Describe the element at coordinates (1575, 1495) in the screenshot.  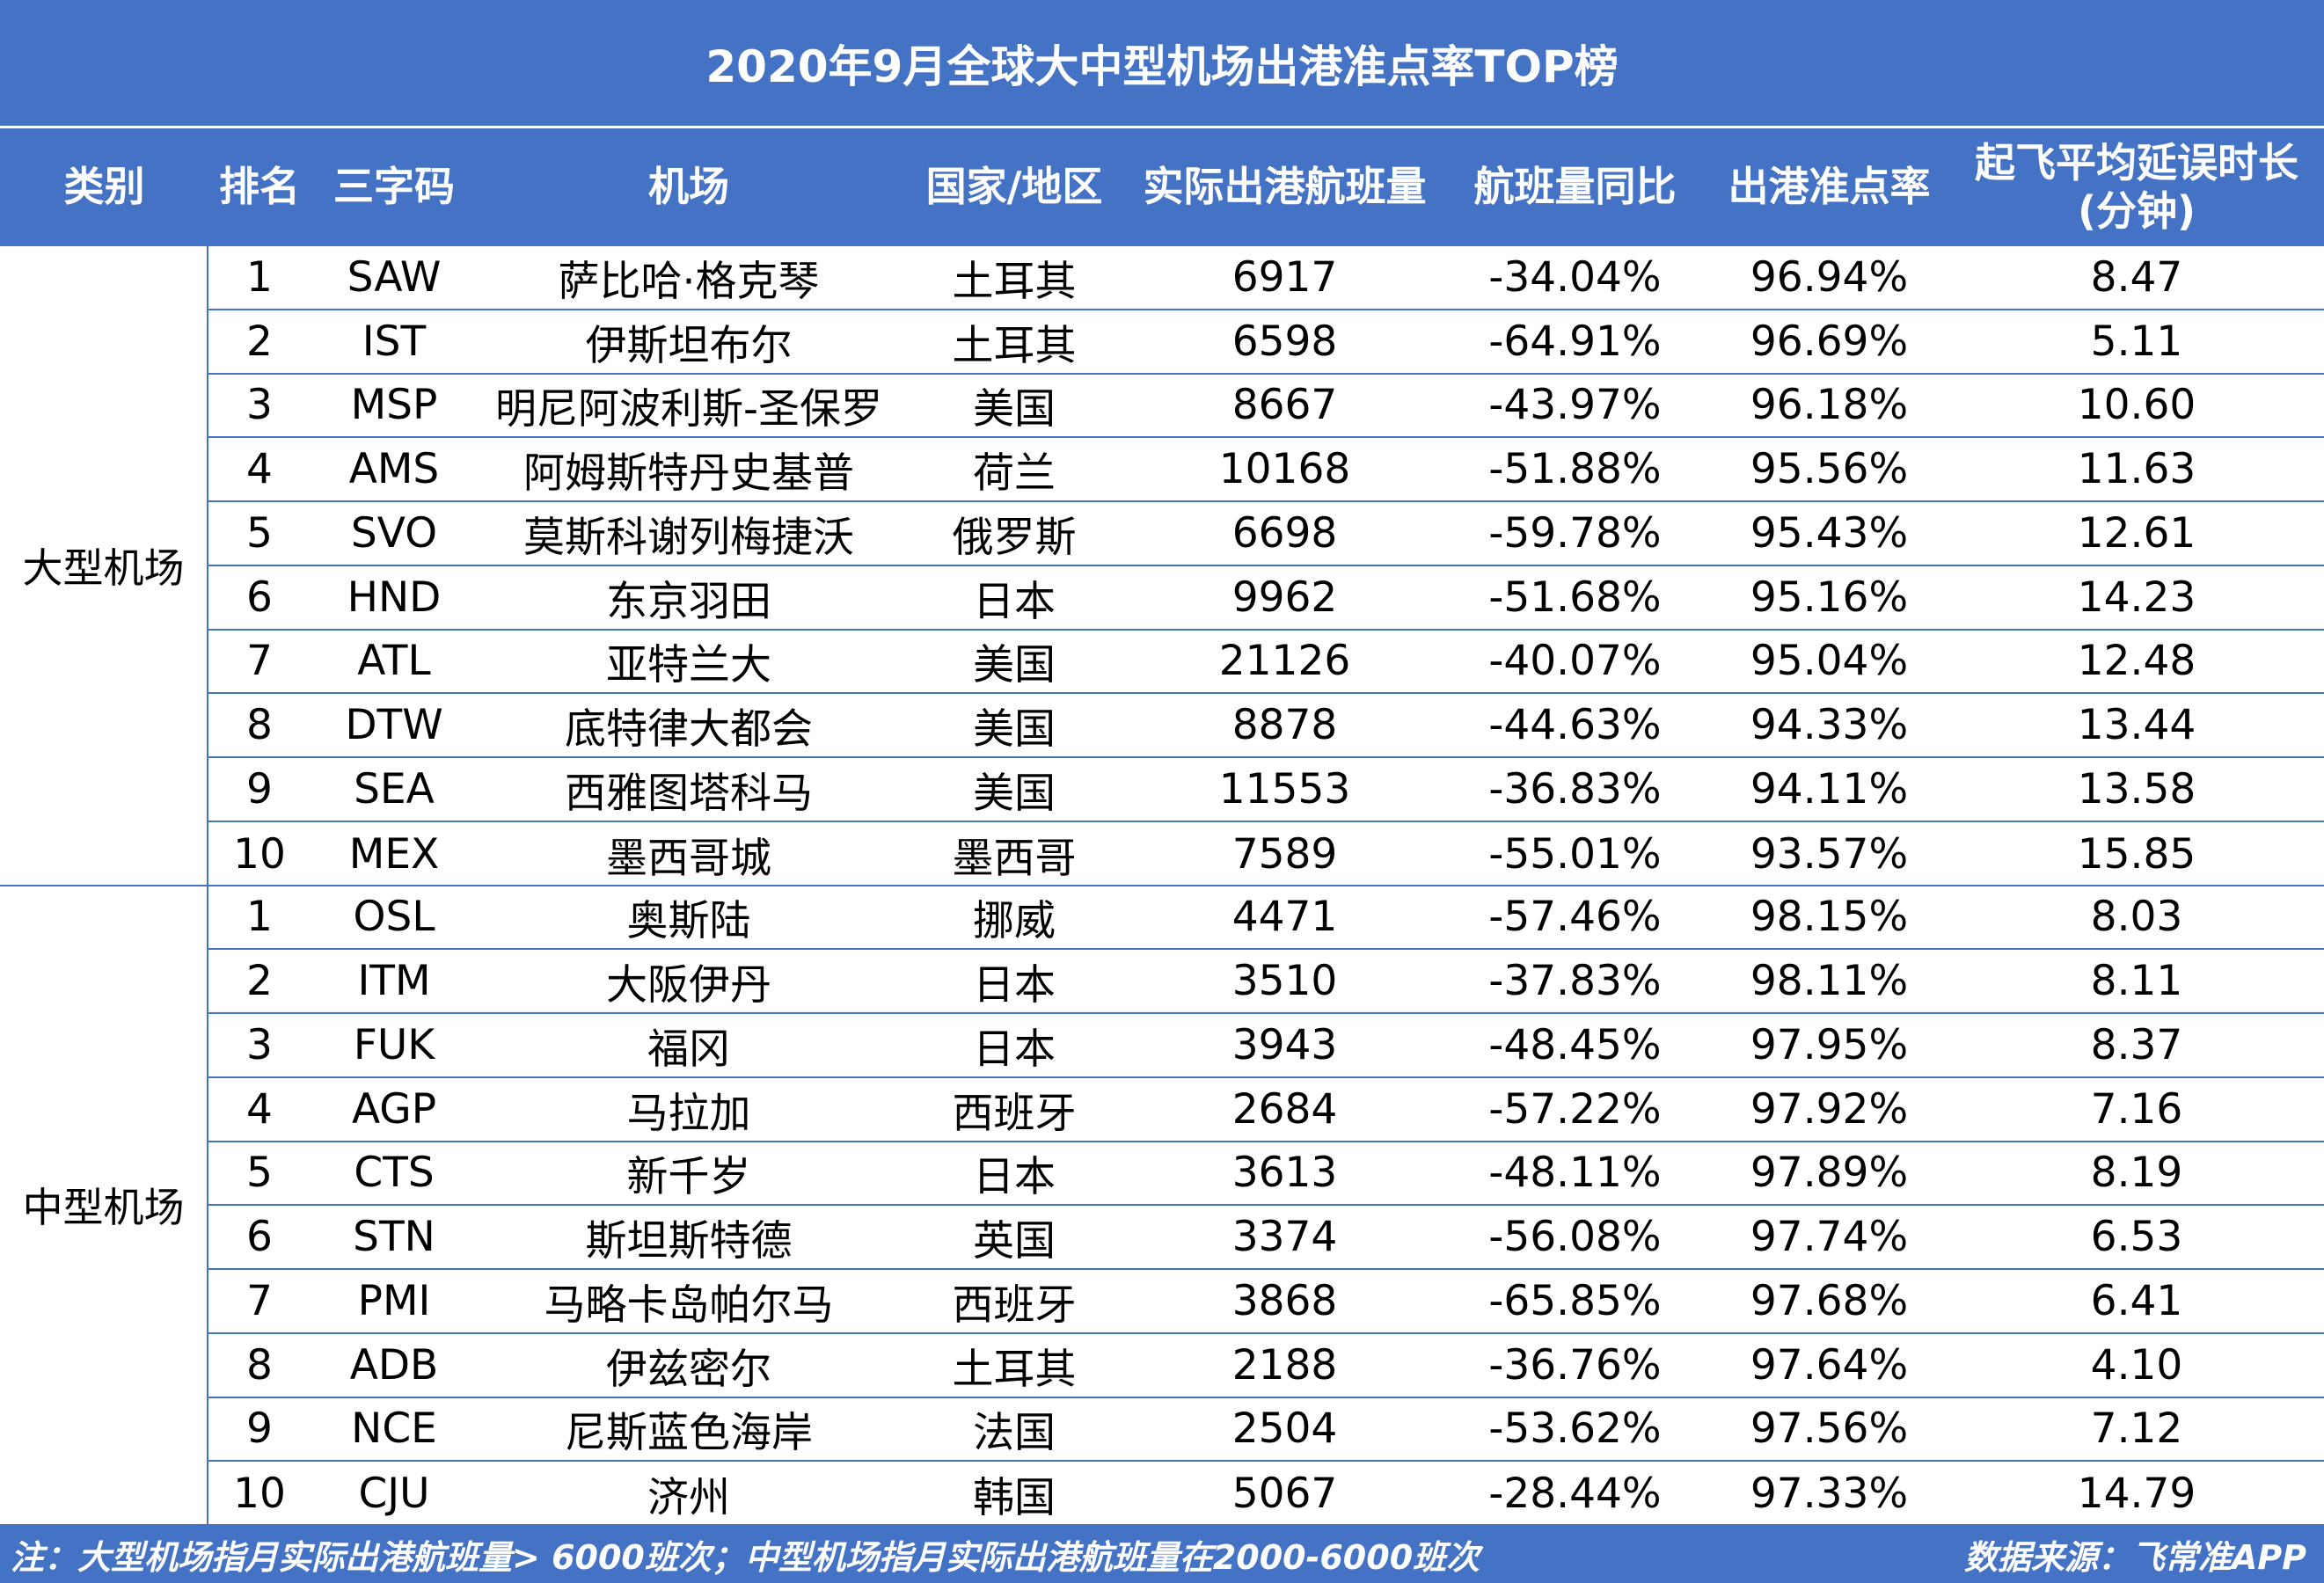
I see `cell-yoy: -28.44%` at that location.